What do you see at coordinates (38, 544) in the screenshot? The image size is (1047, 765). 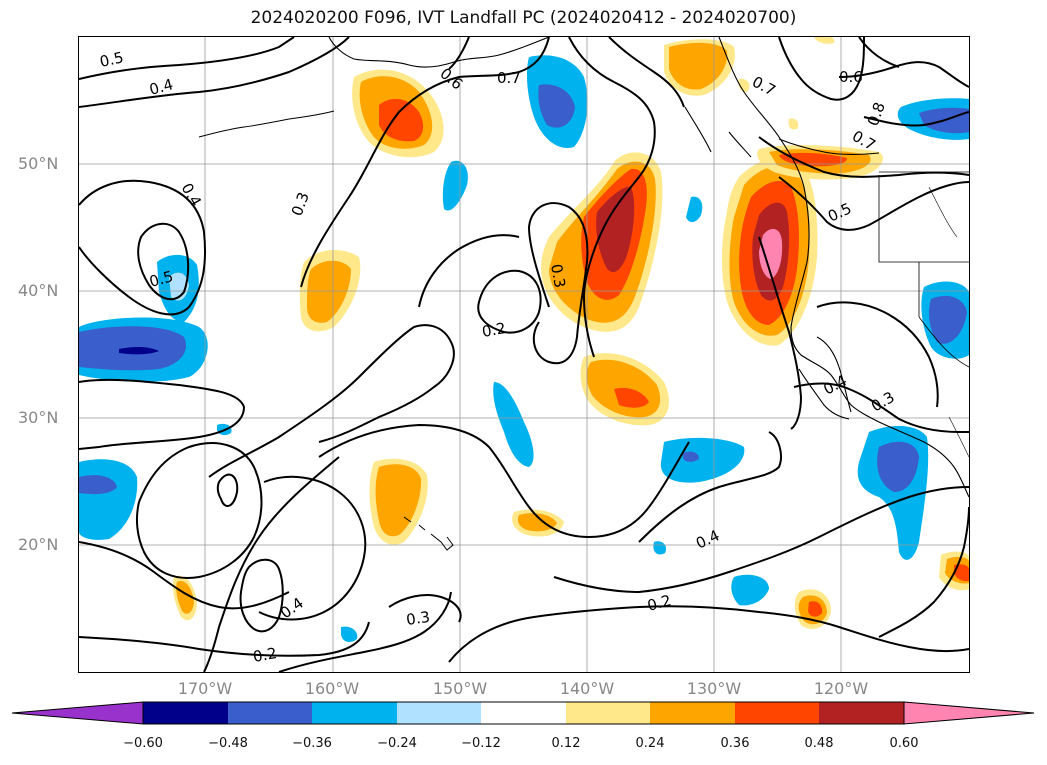 I see `lat-label-20n: 20°N` at bounding box center [38, 544].